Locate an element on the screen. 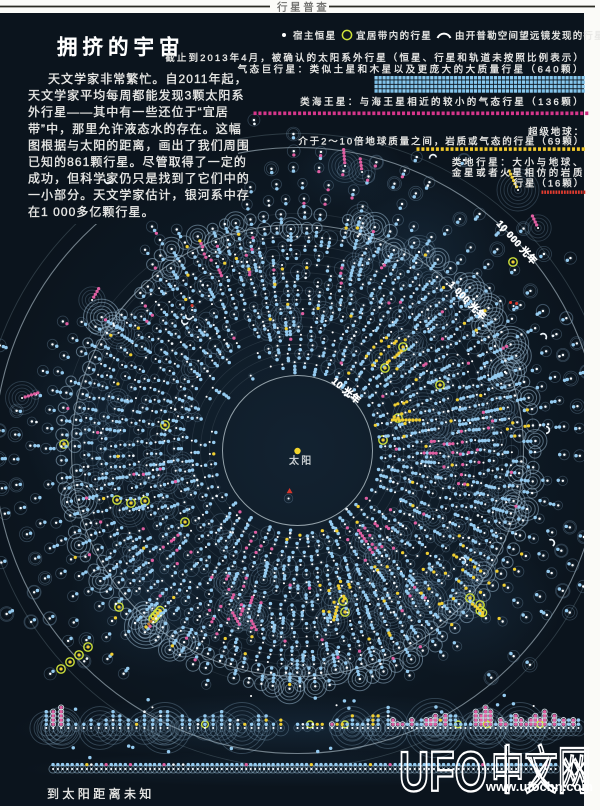 The width and height of the screenshot is (600, 810). svg-text: 行星（16颗） is located at coordinates (549, 184).